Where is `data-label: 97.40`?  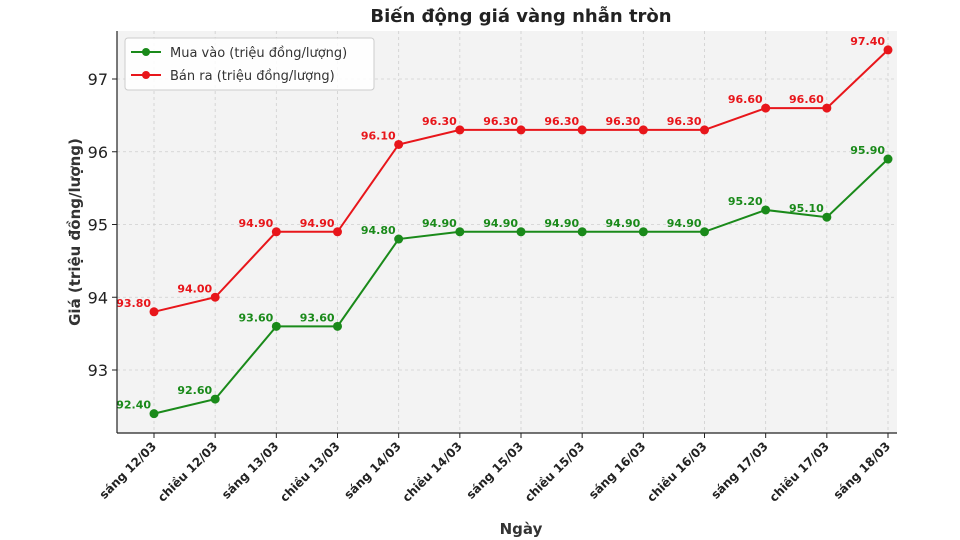 data-label: 97.40 is located at coordinates (867, 41).